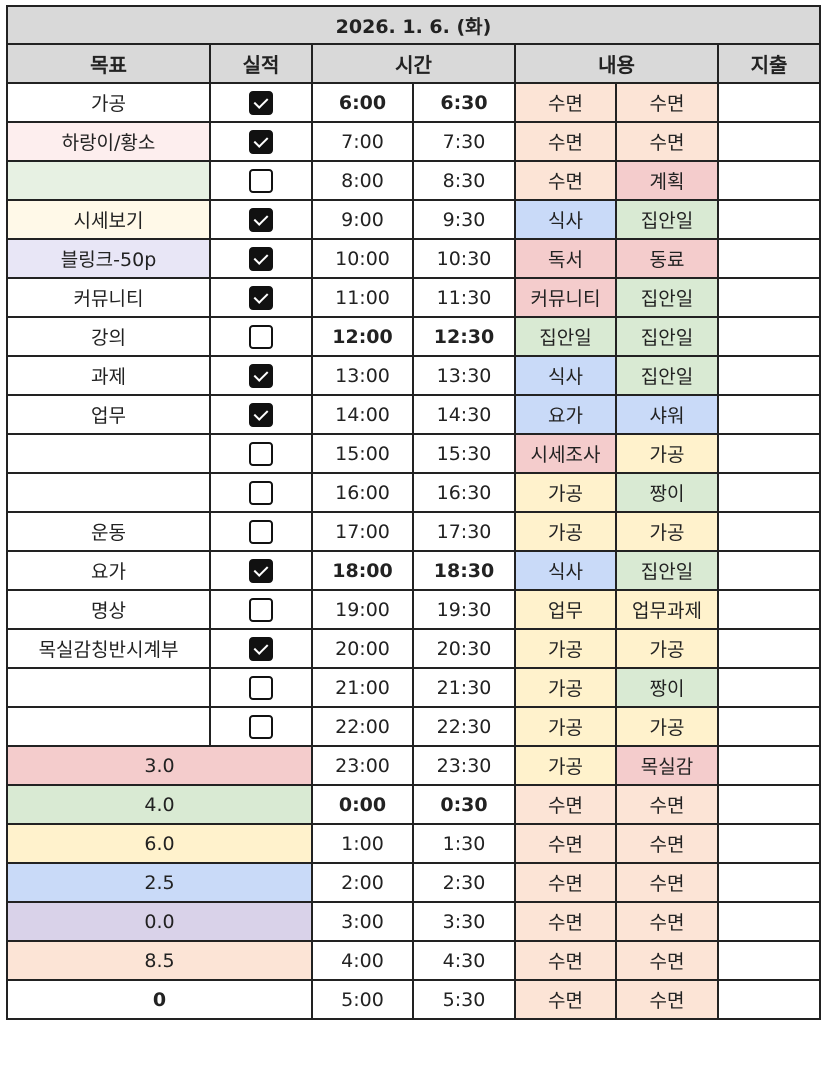 The image size is (827, 1071). I want to click on summary-cell: 2.5, so click(159, 882).